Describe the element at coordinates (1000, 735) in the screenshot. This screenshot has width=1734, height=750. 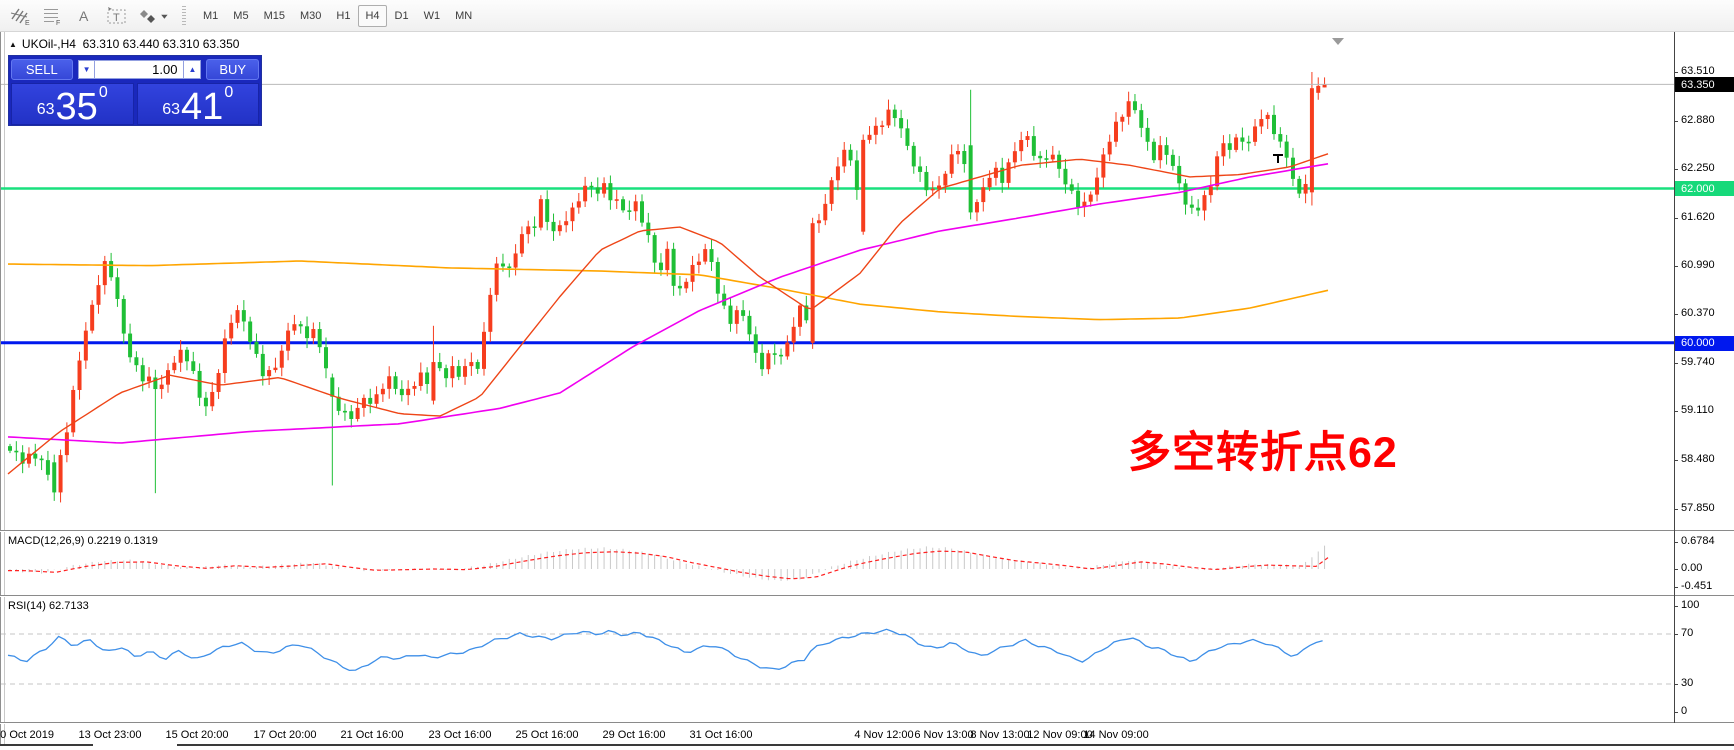
I see `date-axis-label: 8 Nov 13:00` at that location.